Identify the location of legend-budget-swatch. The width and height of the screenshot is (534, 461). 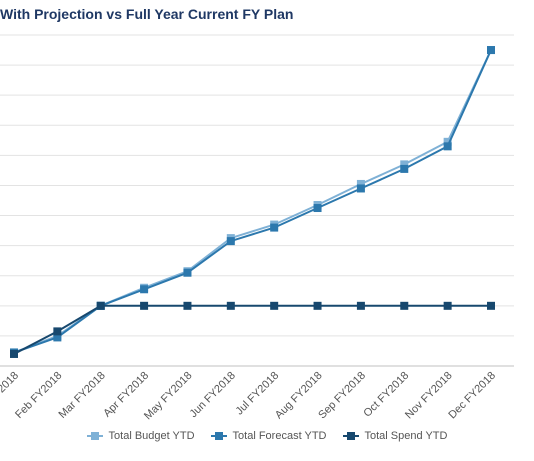
(94, 436).